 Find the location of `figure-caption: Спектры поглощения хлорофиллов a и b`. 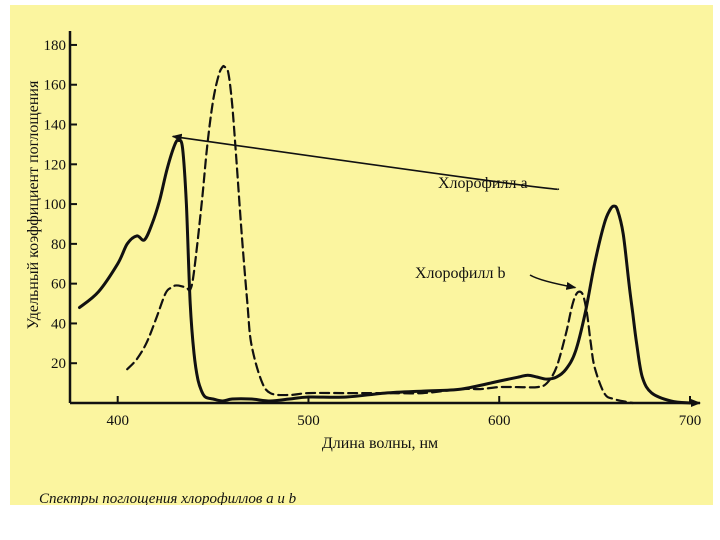

figure-caption: Спектры поглощения хлорофиллов a и b is located at coordinates (168, 498).